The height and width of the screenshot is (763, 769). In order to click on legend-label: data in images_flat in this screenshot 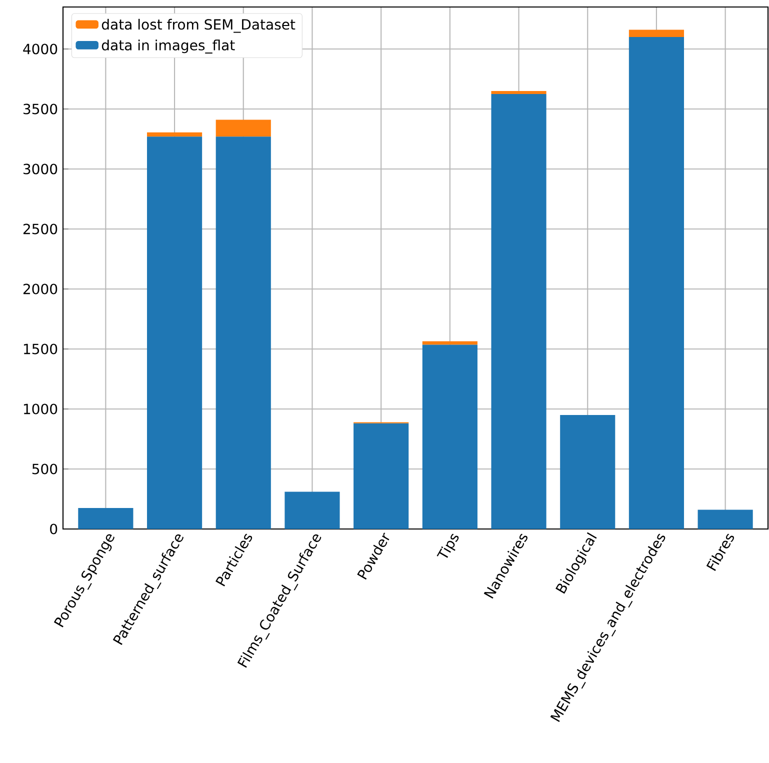, I will do `click(168, 47)`.